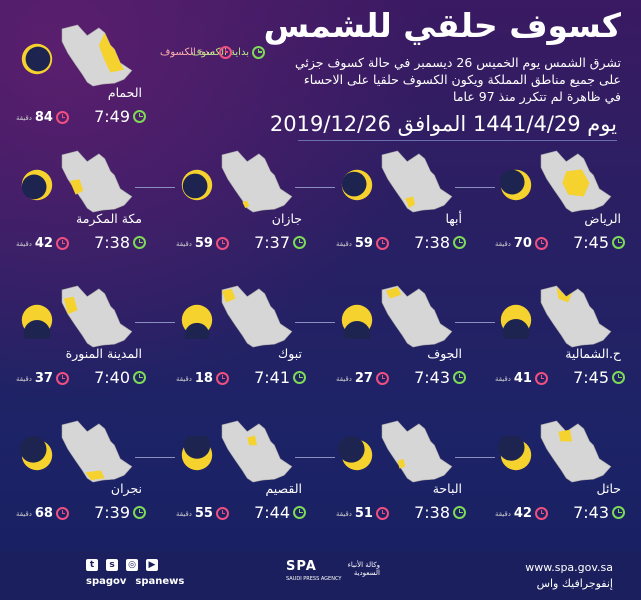  What do you see at coordinates (521, 378) in the screenshot?
I see `duration: دقيقة 41` at bounding box center [521, 378].